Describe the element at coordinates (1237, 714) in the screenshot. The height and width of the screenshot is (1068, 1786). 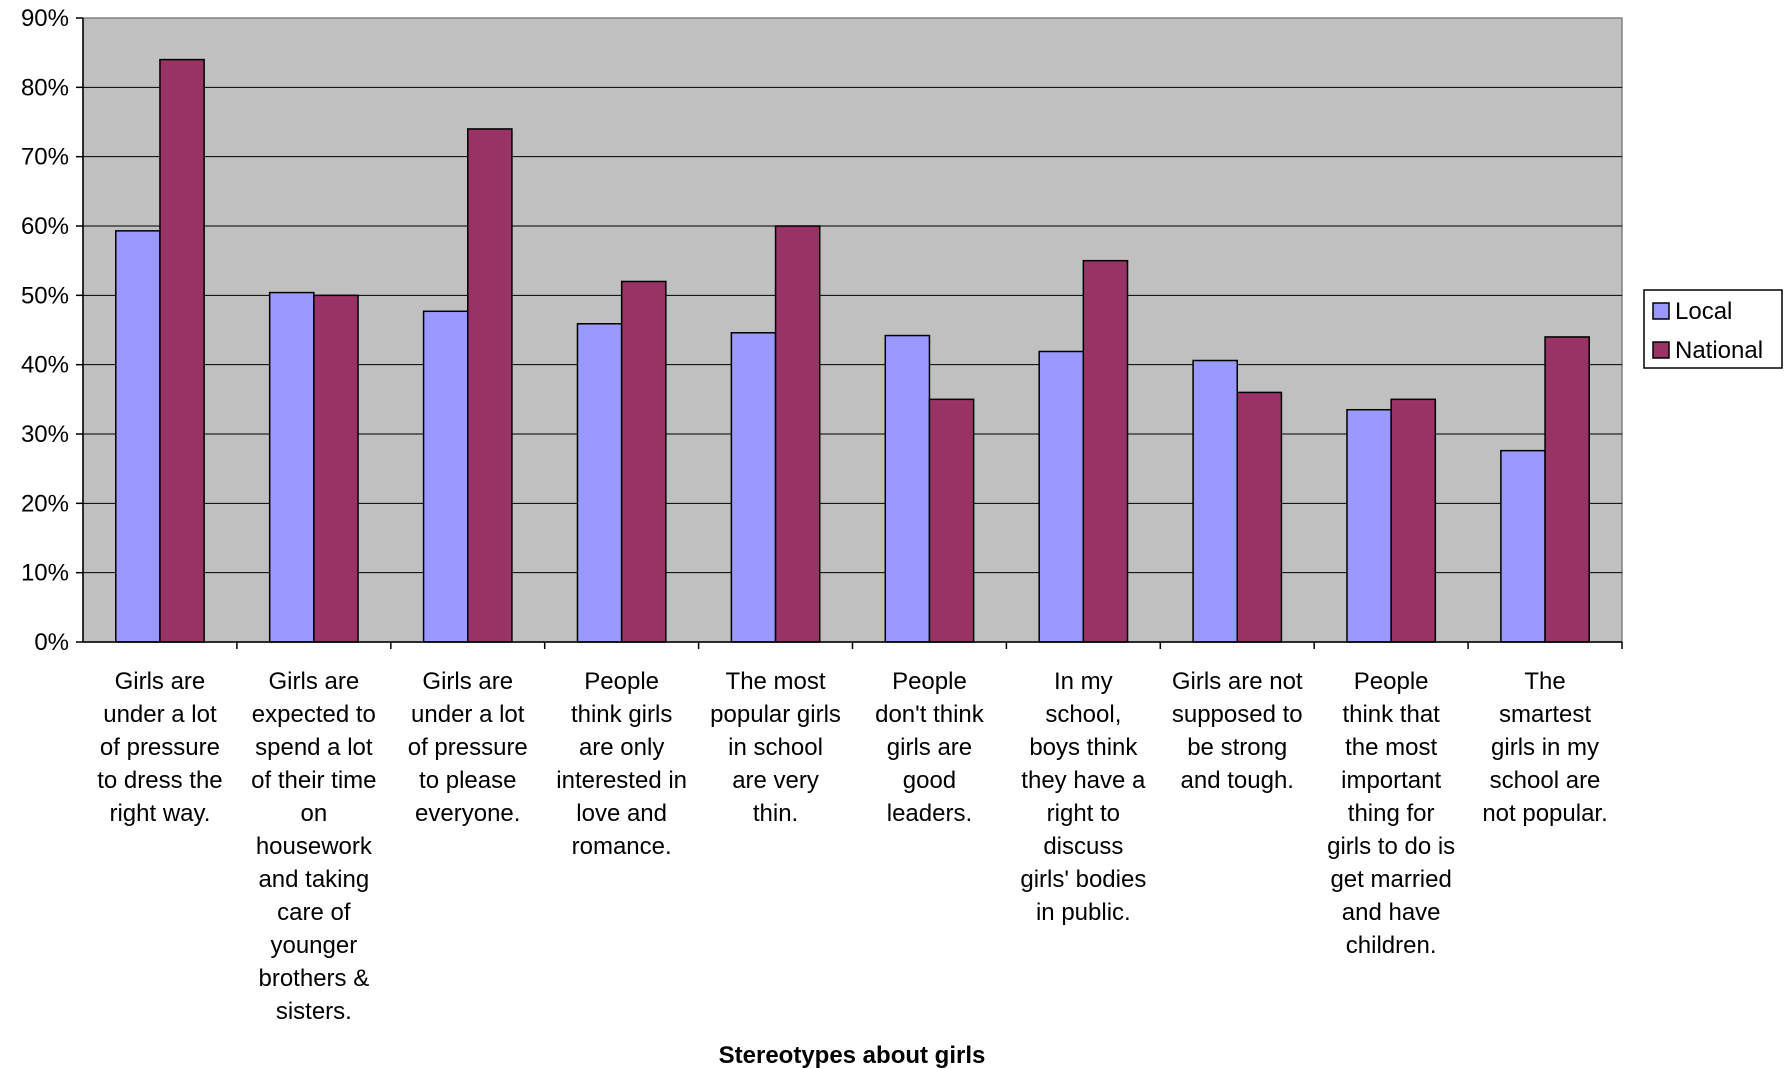
I see `x-category-label-line: supposed to` at that location.